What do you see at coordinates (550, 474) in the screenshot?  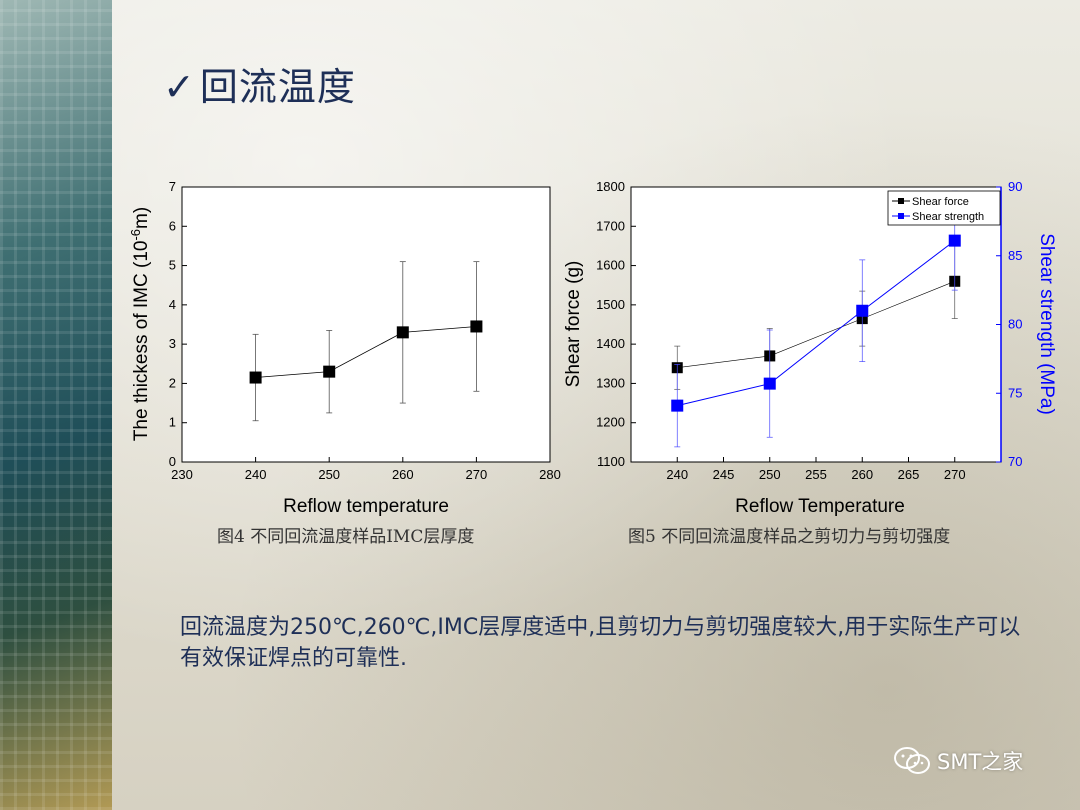 I see `x-tick-label: 280` at bounding box center [550, 474].